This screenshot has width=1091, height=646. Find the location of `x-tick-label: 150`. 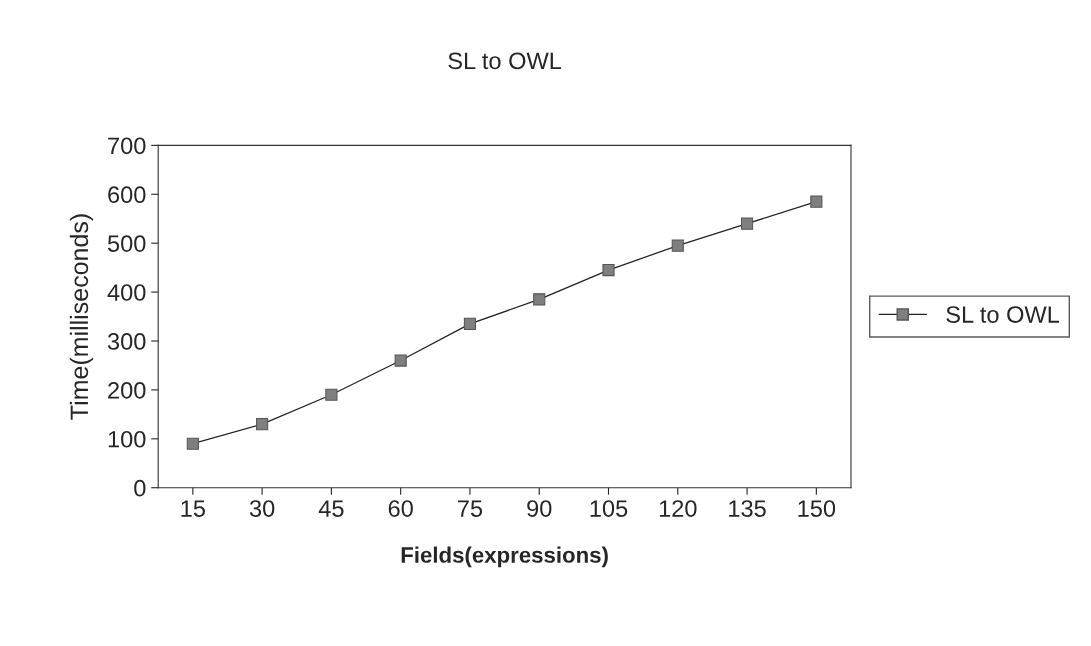

x-tick-label: 150 is located at coordinates (817, 508).